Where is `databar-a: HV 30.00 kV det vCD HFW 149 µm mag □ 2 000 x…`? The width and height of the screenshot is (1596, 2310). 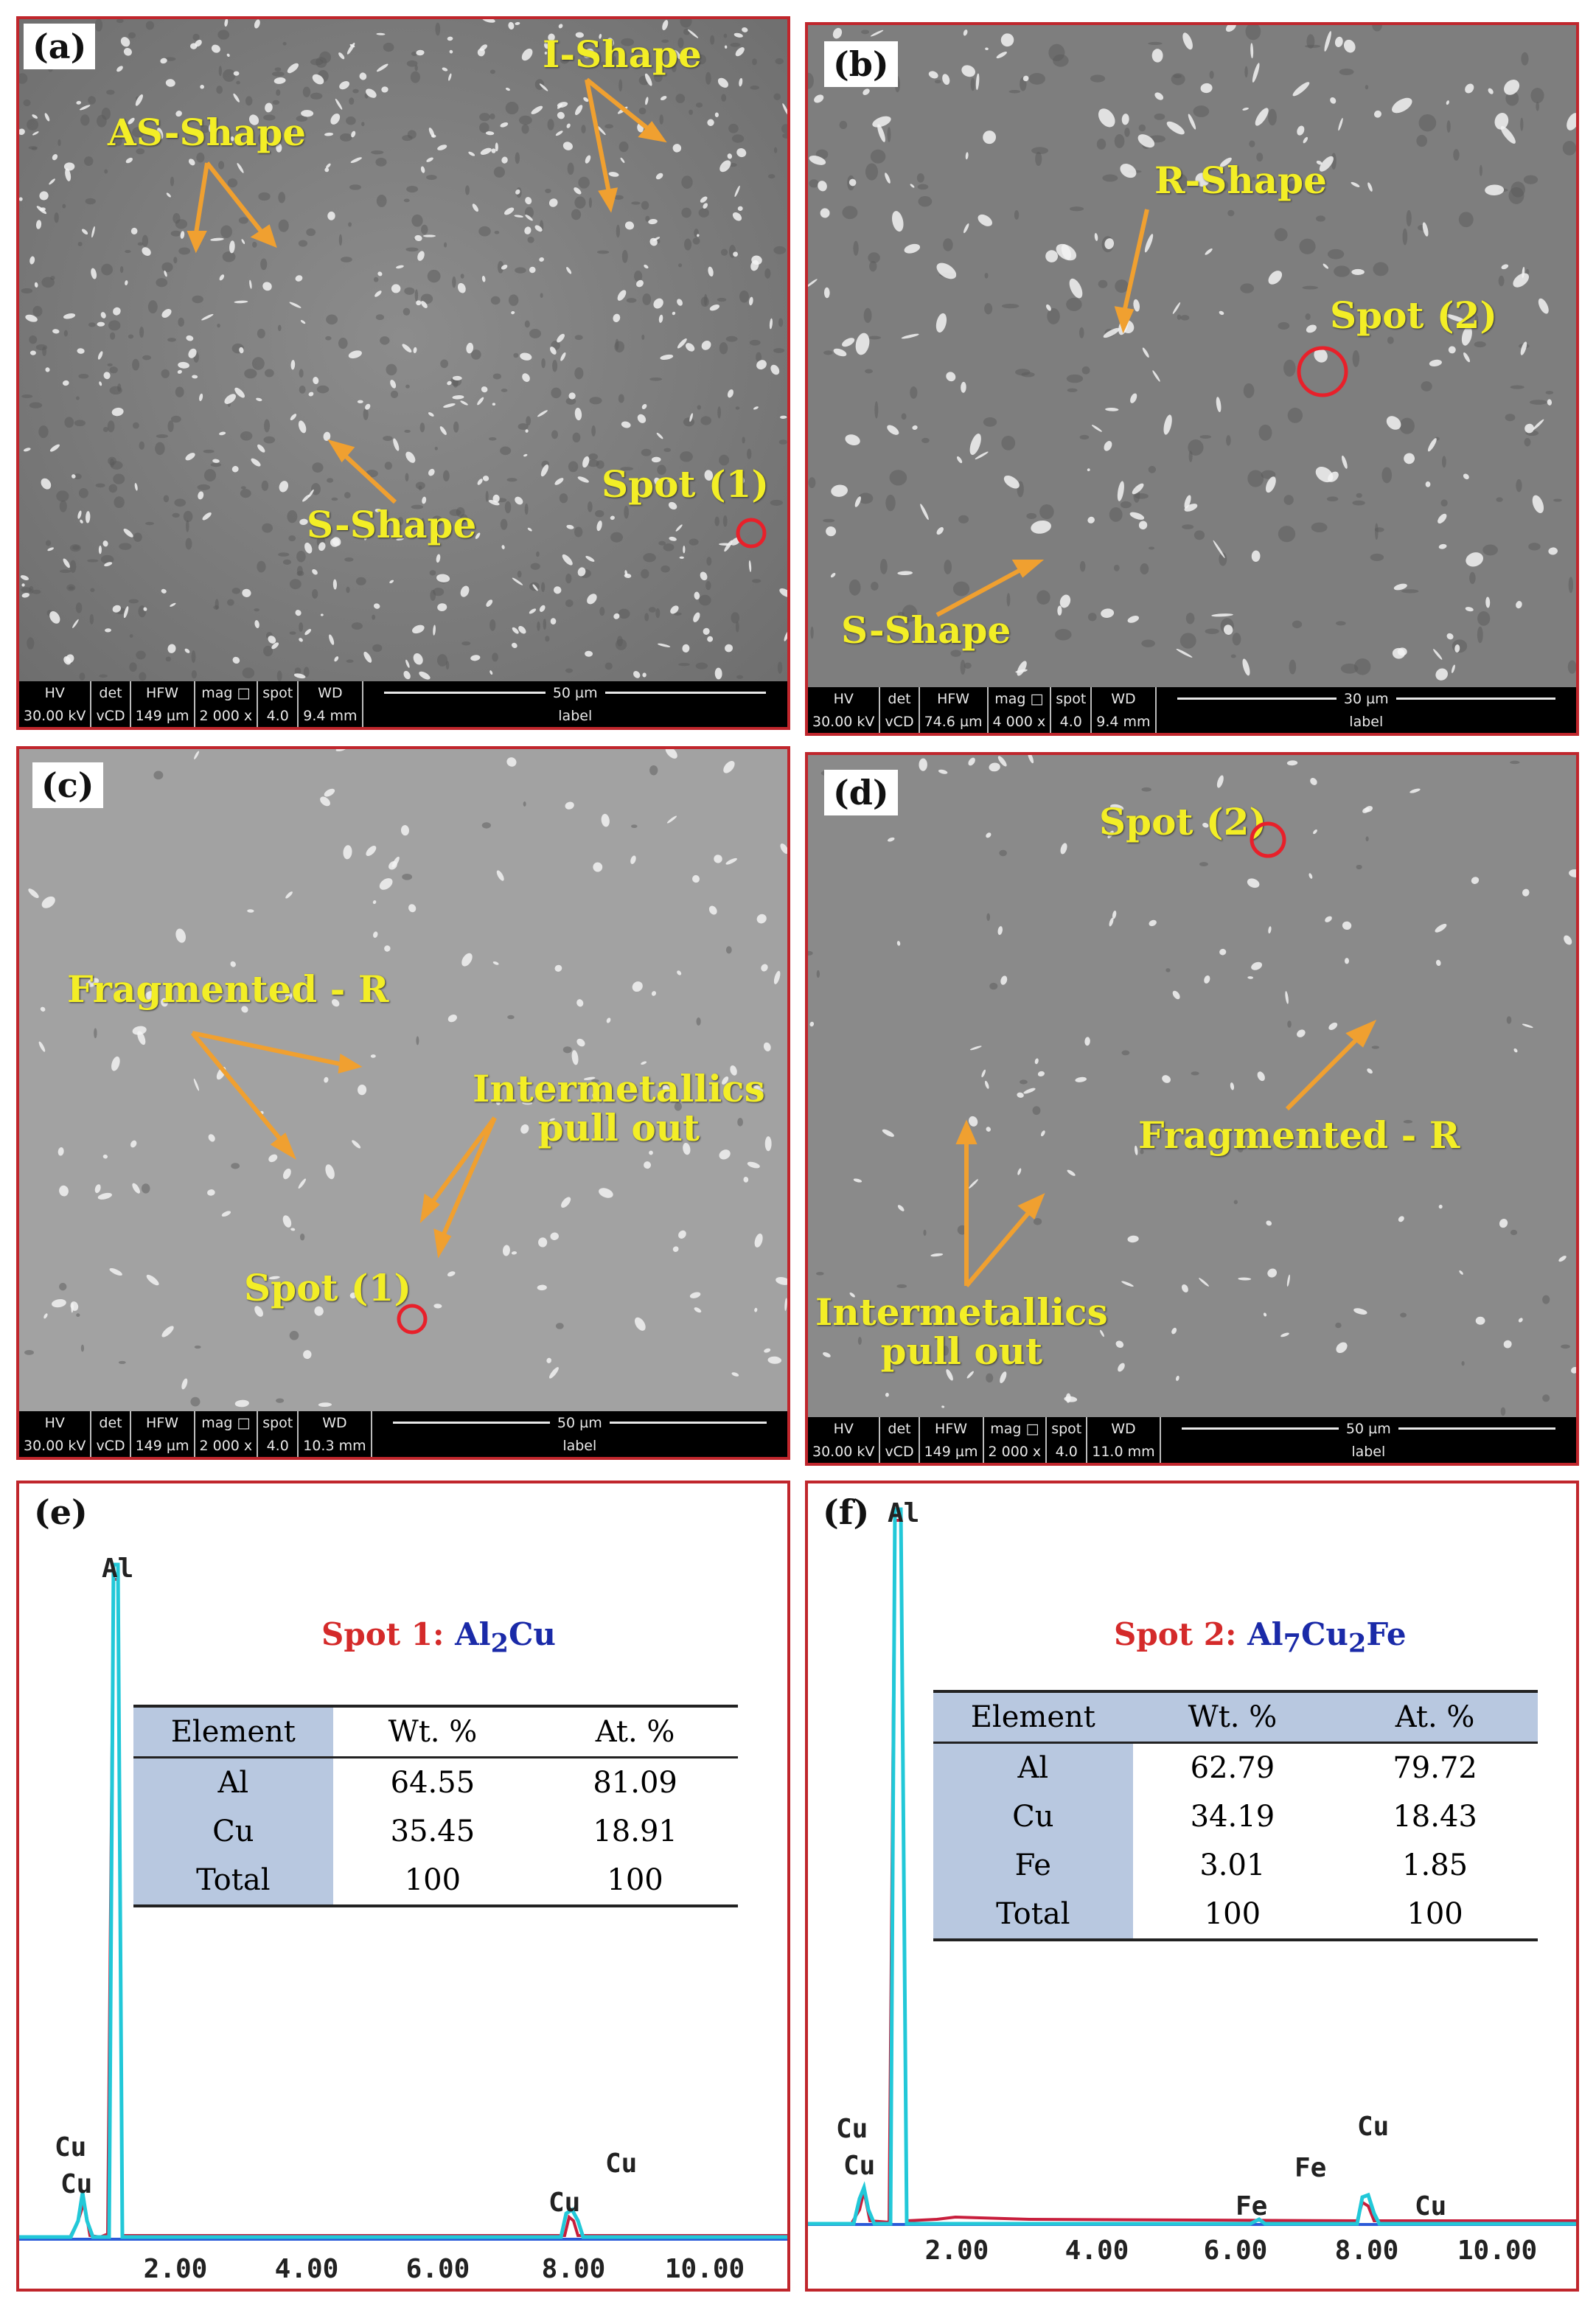
databar-a: HV 30.00 kV det vCD HFW 149 µm mag □ 2 000 x… is located at coordinates (403, 704).